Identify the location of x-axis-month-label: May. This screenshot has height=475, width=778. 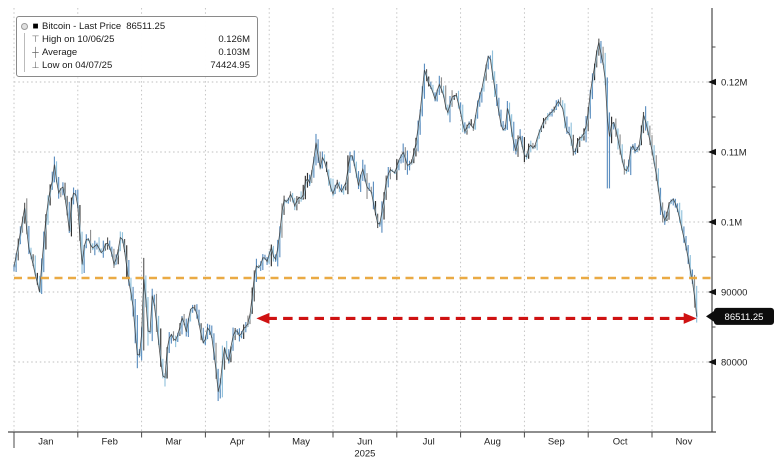
(301, 442).